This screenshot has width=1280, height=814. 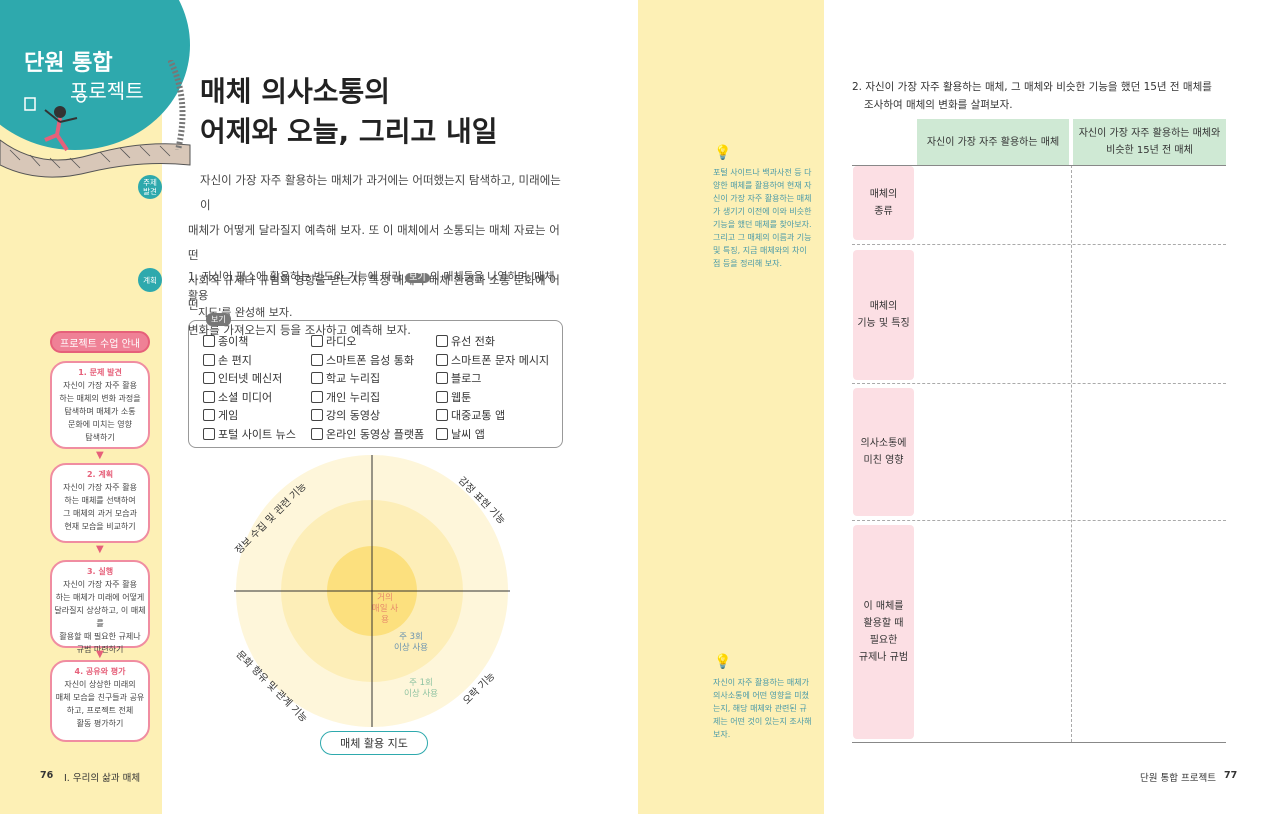 I want to click on footer-right-page: 77, so click(x=1231, y=775).